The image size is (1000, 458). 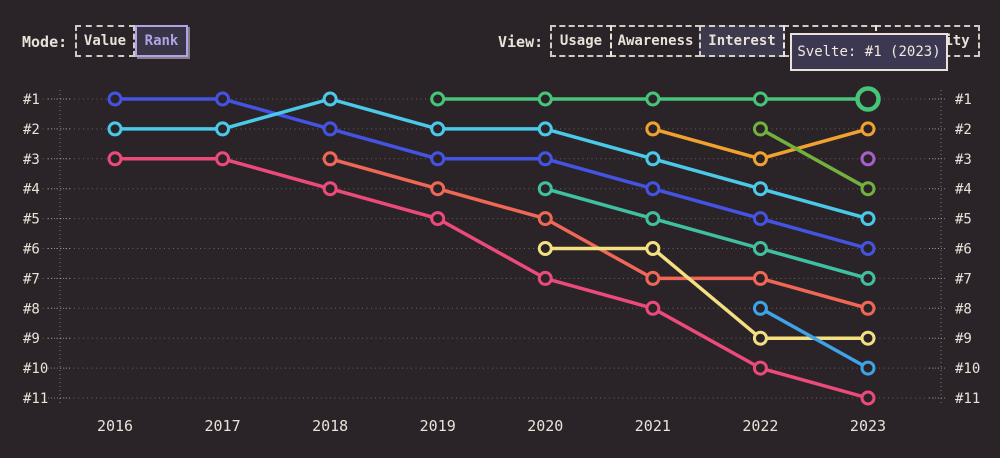 What do you see at coordinates (545, 219) in the screenshot?
I see `point-salmon-2020` at bounding box center [545, 219].